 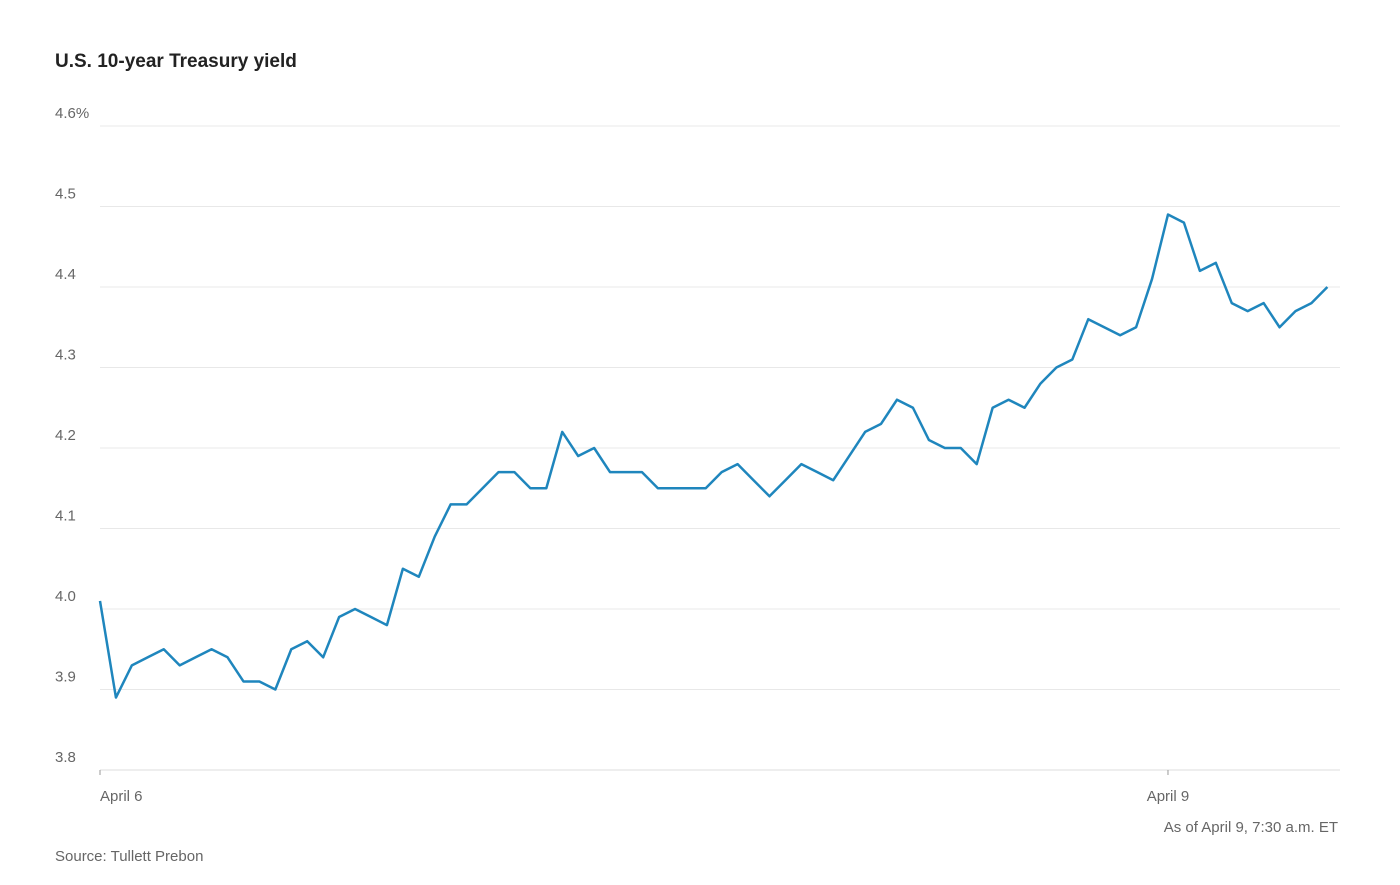 I want to click on y-tick-label: 4.6%, so click(x=72, y=113).